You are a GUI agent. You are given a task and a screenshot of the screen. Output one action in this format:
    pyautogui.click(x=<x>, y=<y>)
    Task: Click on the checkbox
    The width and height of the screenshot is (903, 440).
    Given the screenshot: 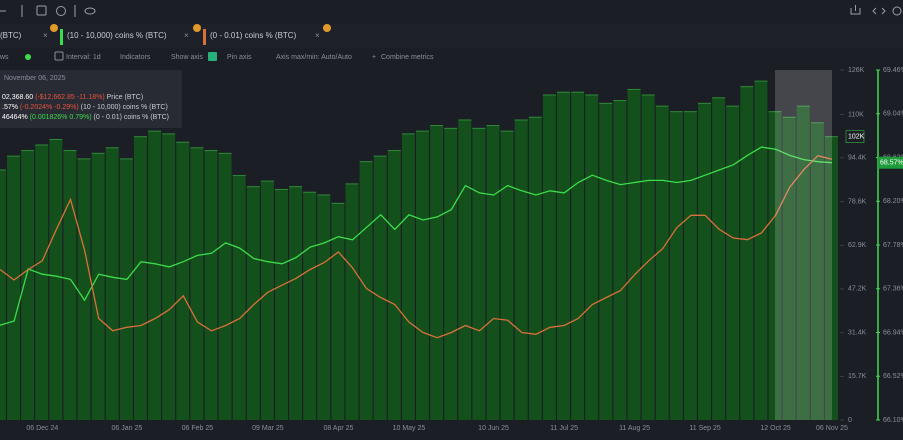 What is the action you would take?
    pyautogui.click(x=212, y=56)
    